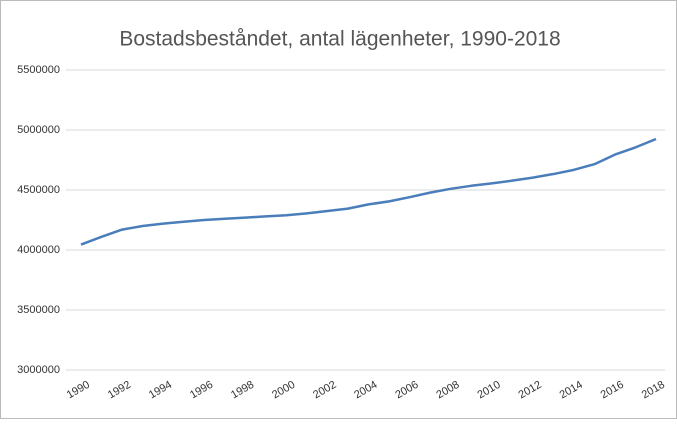 This screenshot has height=424, width=677. What do you see at coordinates (38, 70) in the screenshot?
I see `y-tick-label: 5500000` at bounding box center [38, 70].